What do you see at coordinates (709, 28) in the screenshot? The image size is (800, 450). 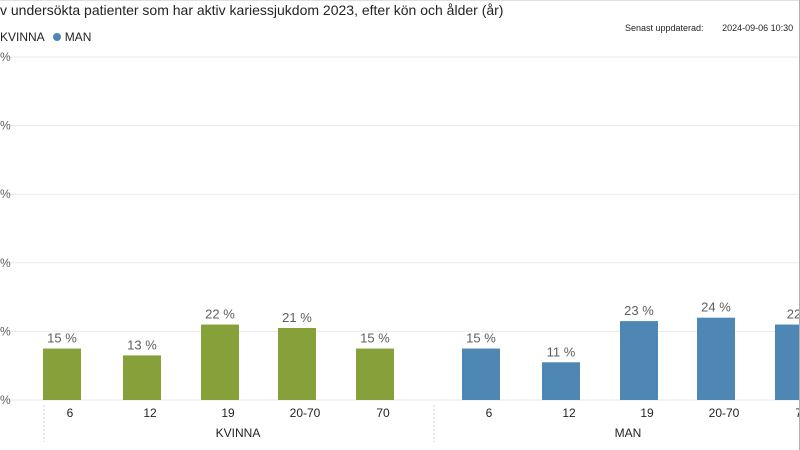 I see `last-updated: Senast uppdaterad: 2024-09-06 10:30` at bounding box center [709, 28].